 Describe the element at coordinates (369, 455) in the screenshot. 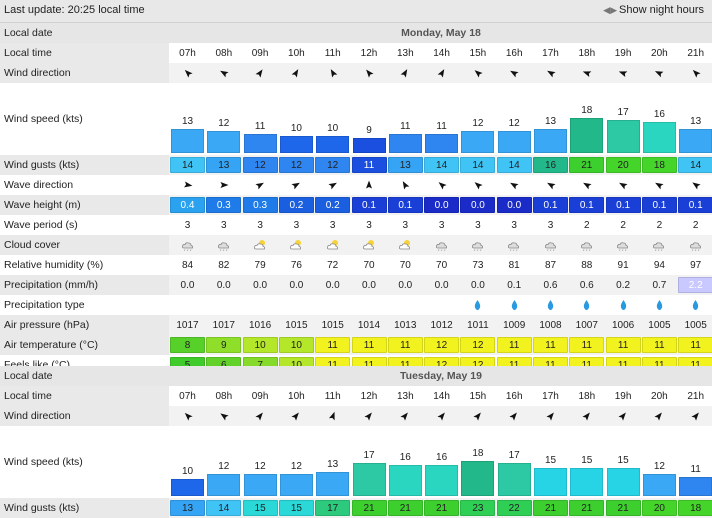

I see `wind-speed-value: 17` at that location.